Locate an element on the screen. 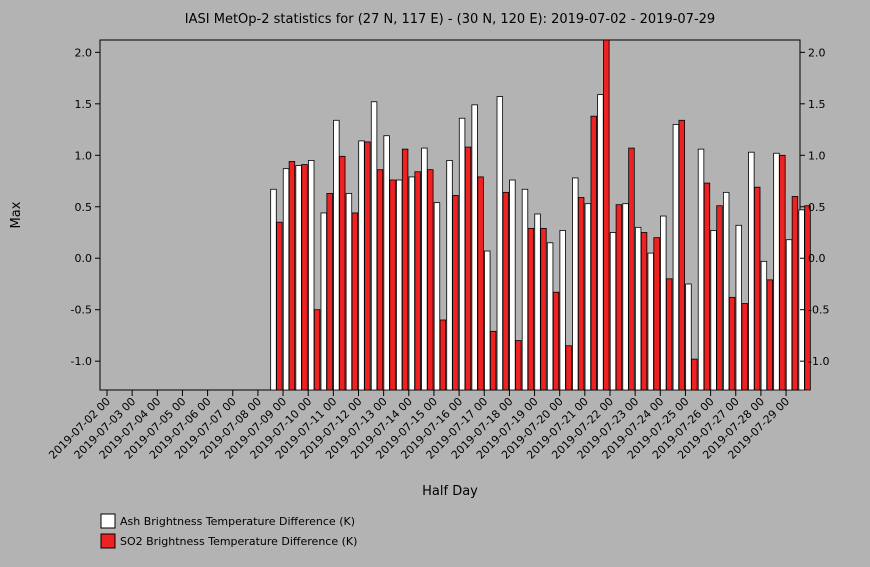  y-tick-label-right-2: 1.0 is located at coordinates (817, 155).